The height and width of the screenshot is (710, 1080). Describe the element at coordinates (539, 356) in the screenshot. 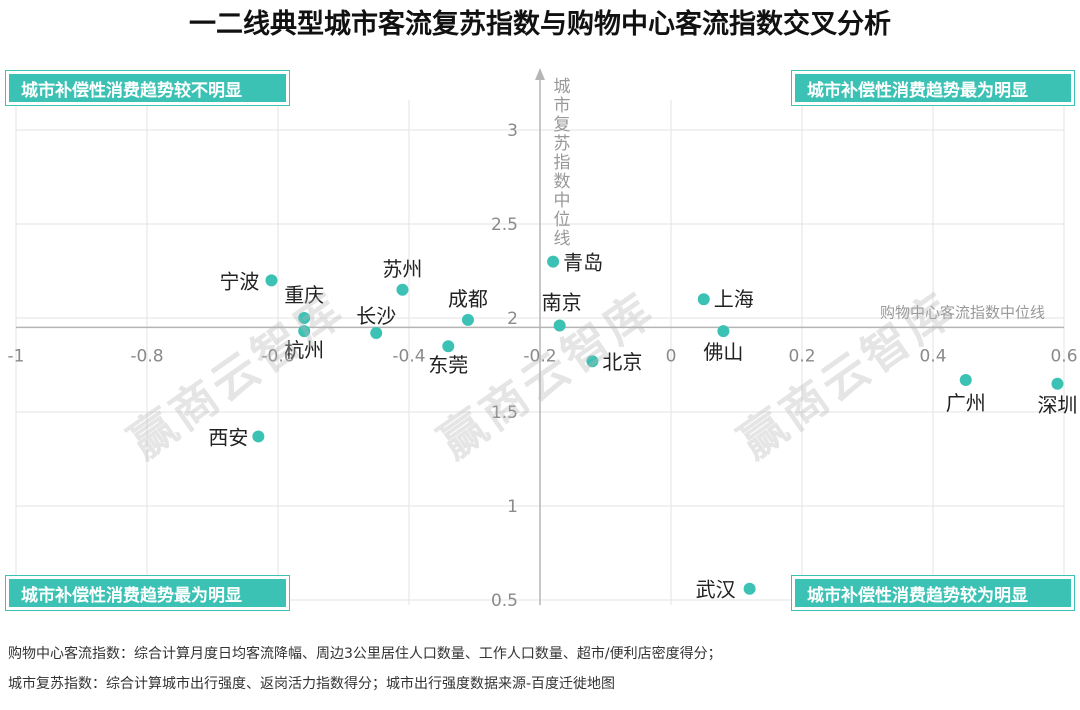

I see `x-tick-label: -0.2` at that location.